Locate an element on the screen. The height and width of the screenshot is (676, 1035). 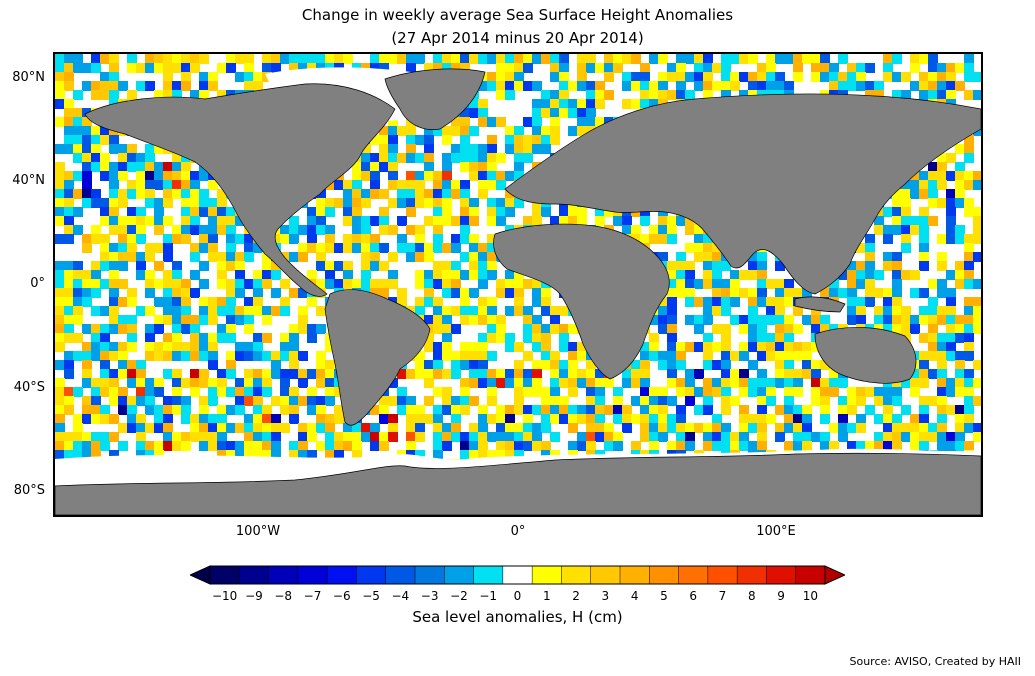
land-antarctica is located at coordinates (518, 483).